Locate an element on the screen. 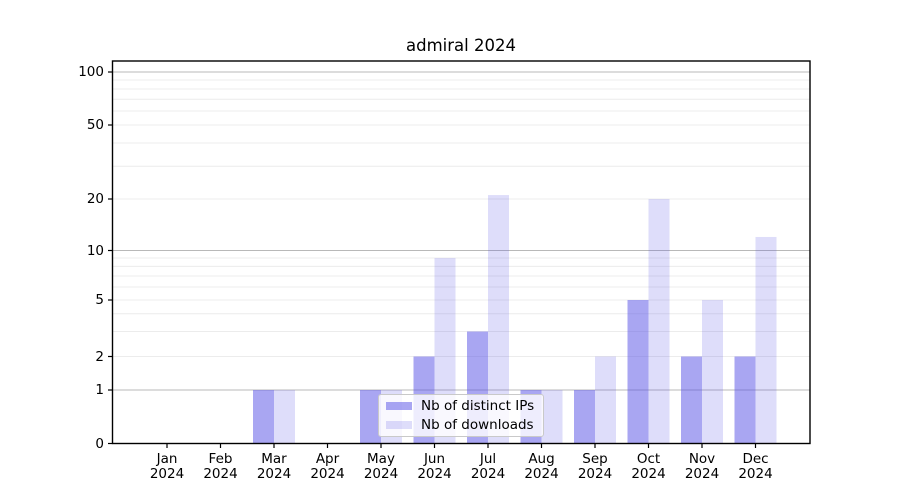 This screenshot has height=500, width=900. legend-entry-distinct-ips: Nb of distinct IPs is located at coordinates (461, 405).